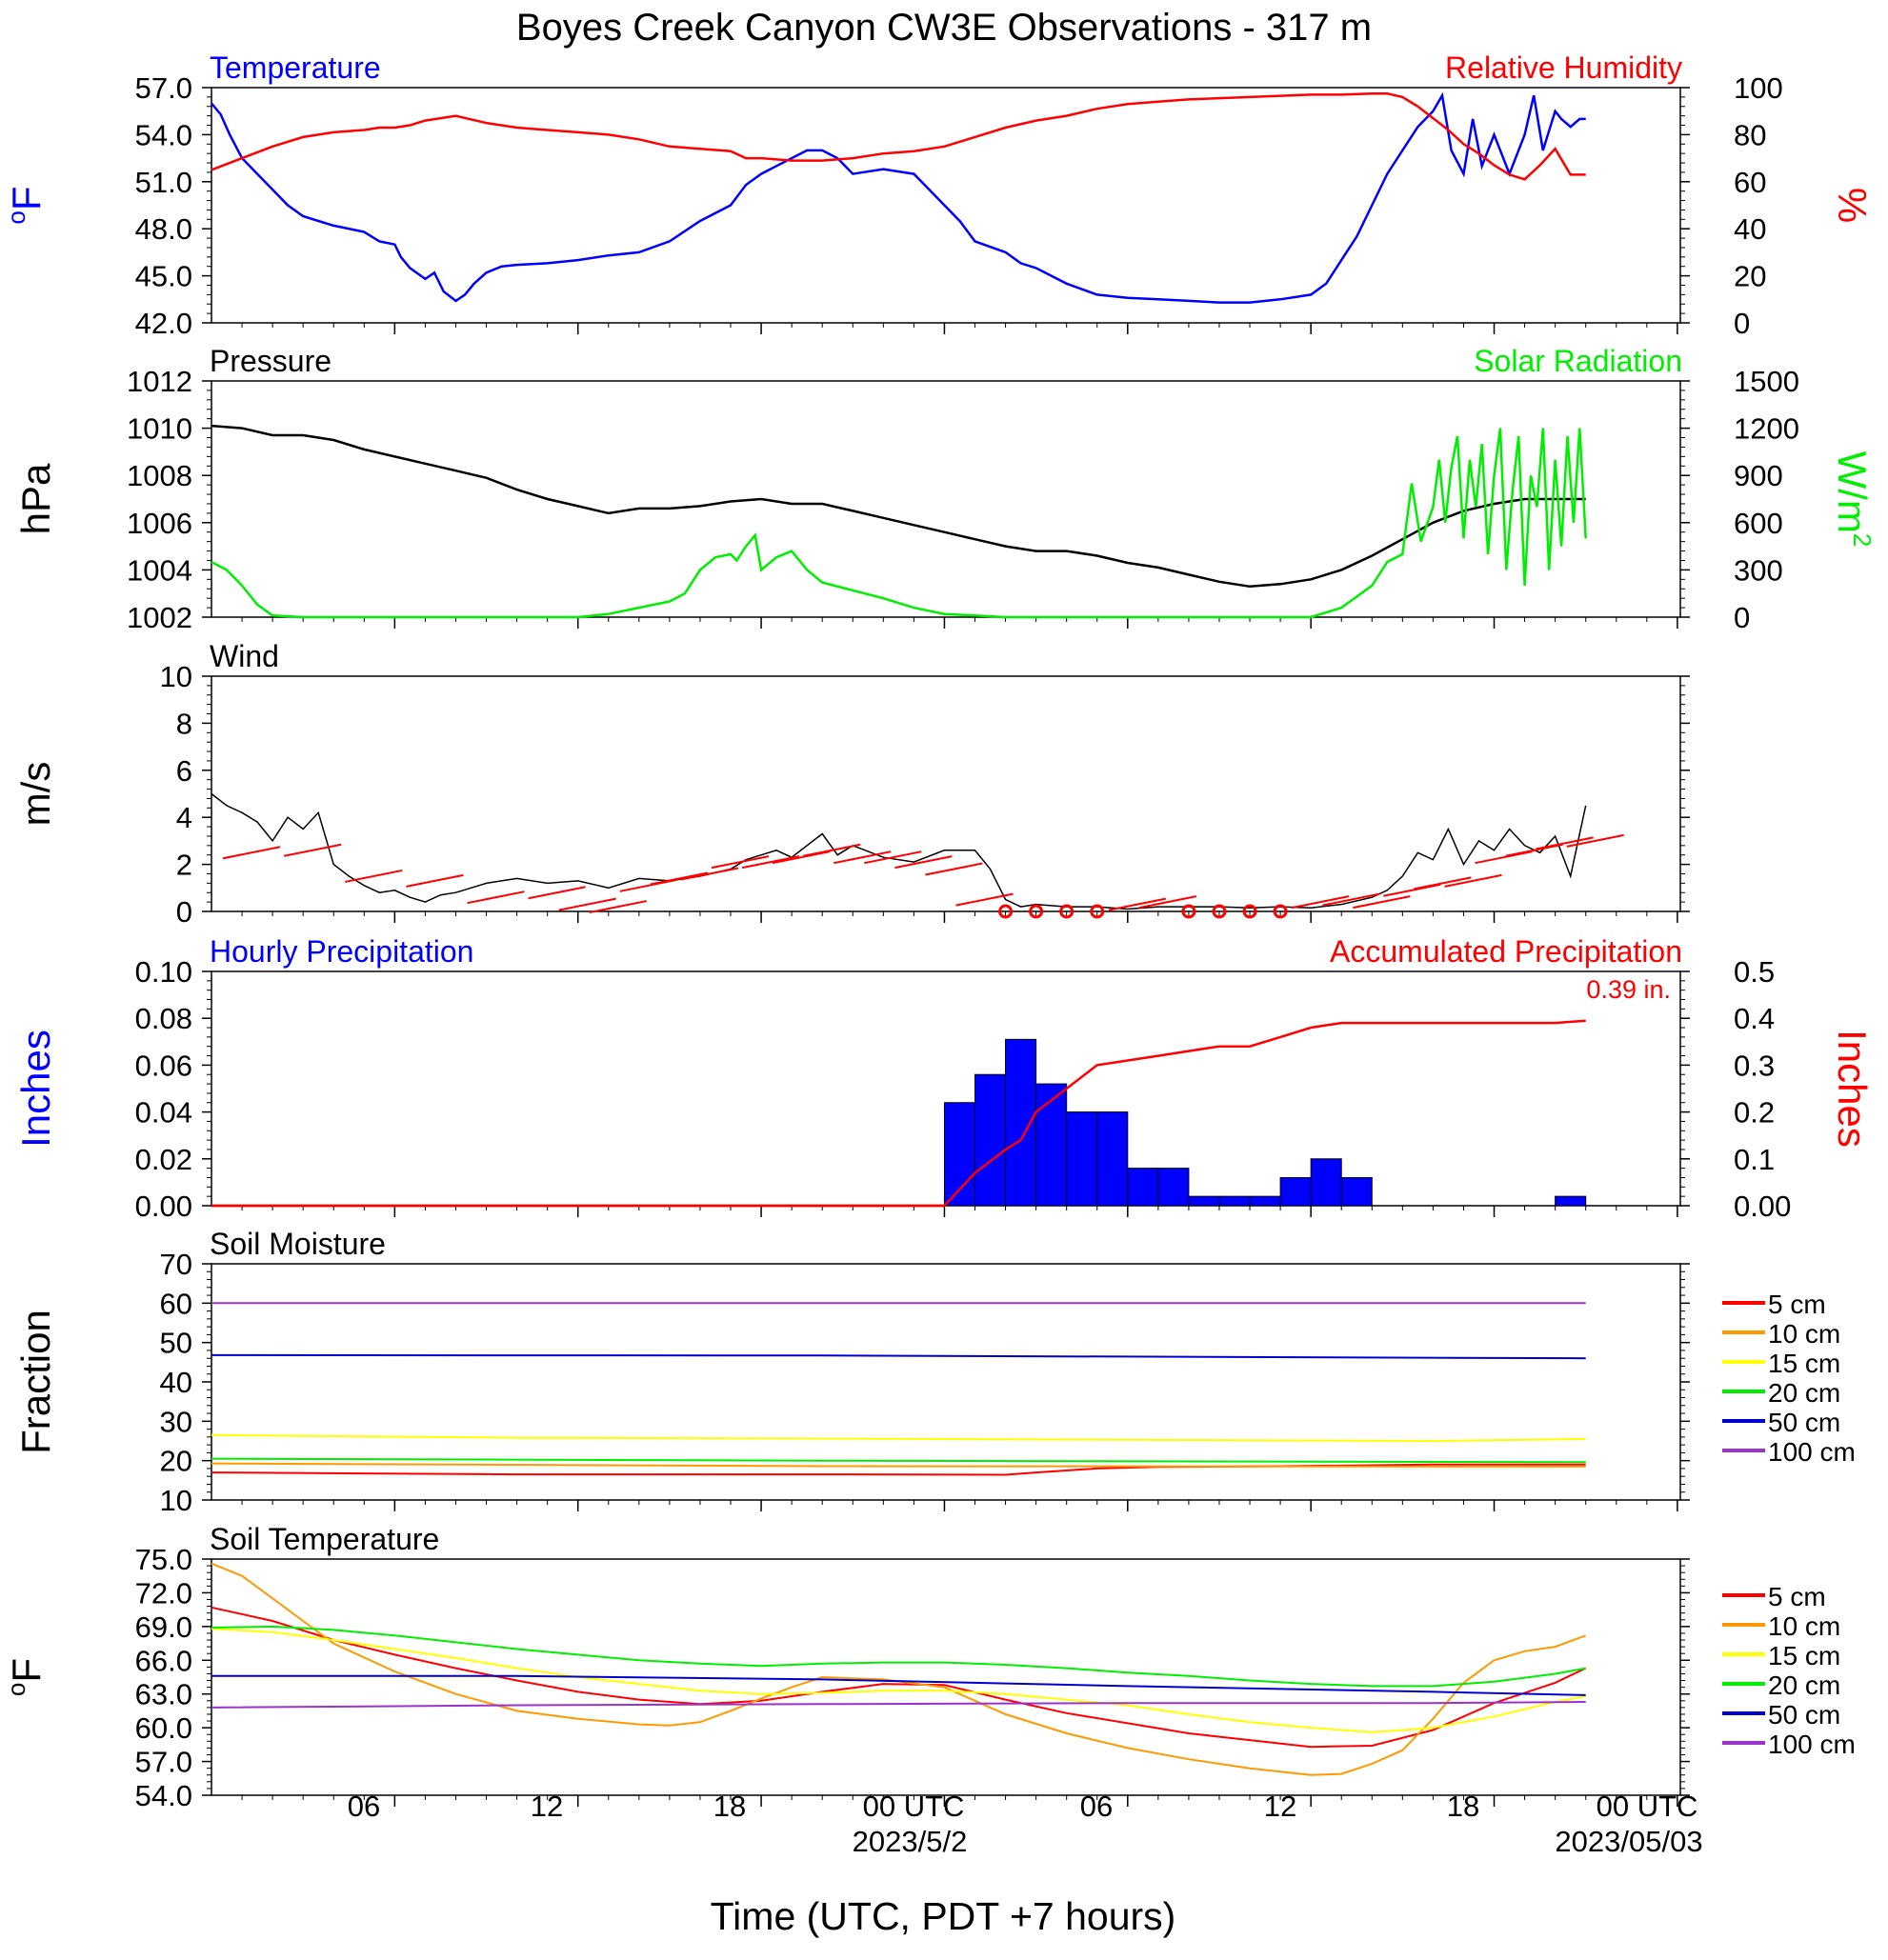  I want to click on y-tick-label-right: 0.00, so click(1762, 1206).